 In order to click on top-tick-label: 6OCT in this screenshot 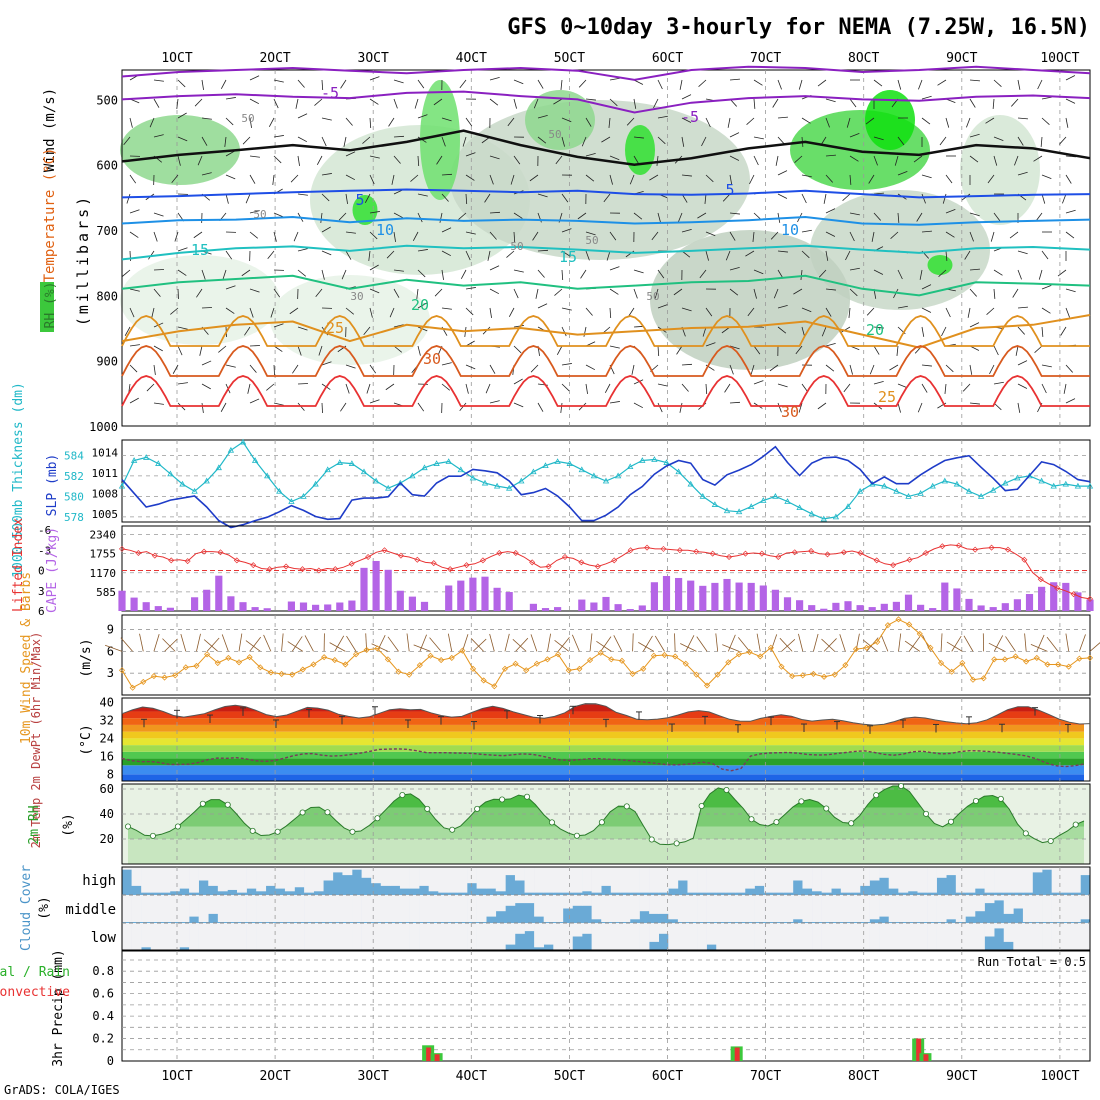, I will do `click(667, 58)`.